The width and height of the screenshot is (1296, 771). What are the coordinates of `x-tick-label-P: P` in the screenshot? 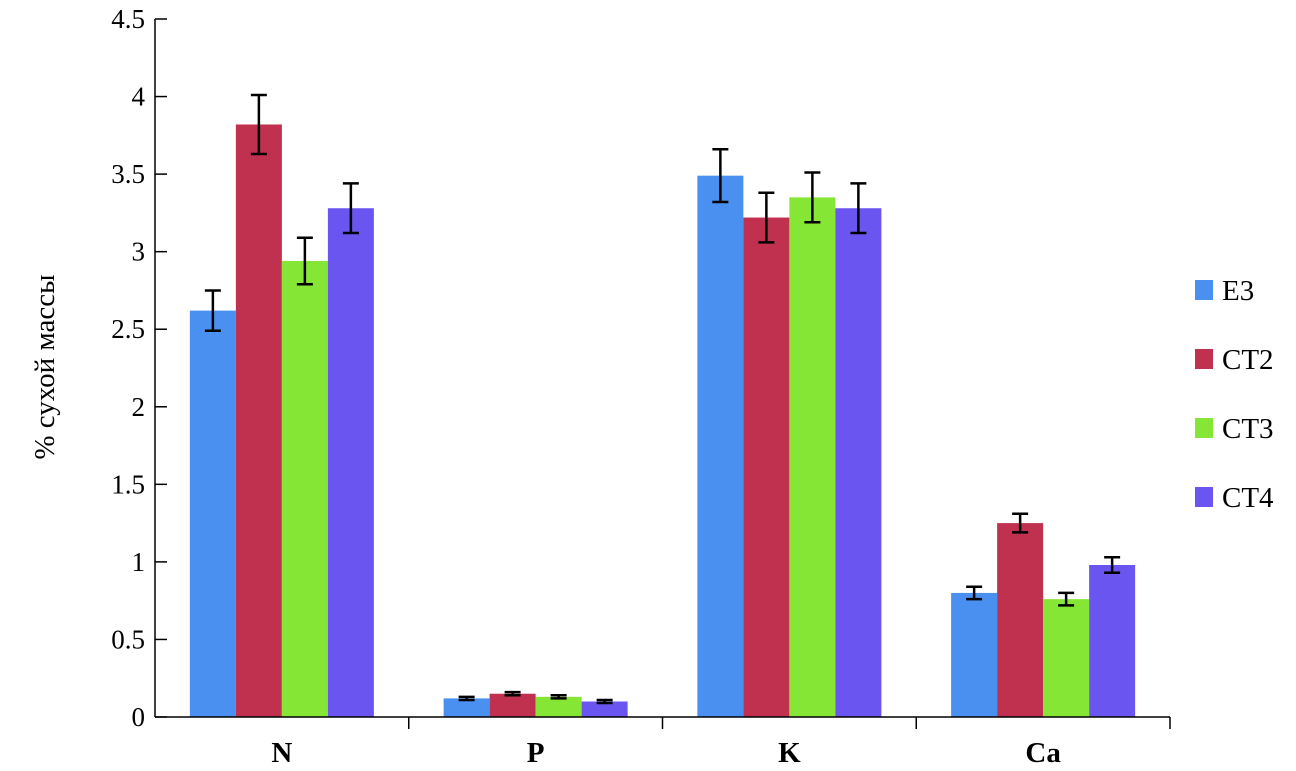 It's located at (536, 753).